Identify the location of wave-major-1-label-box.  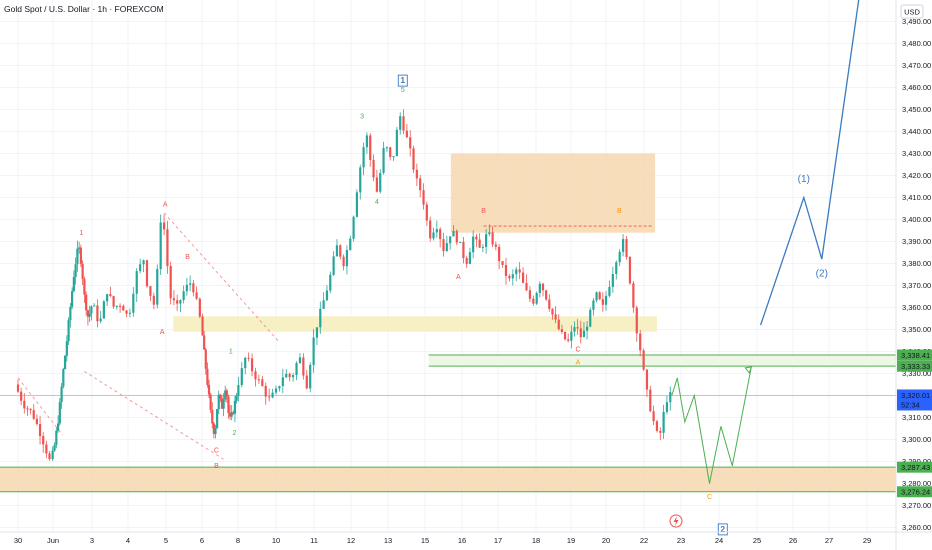
(402, 80).